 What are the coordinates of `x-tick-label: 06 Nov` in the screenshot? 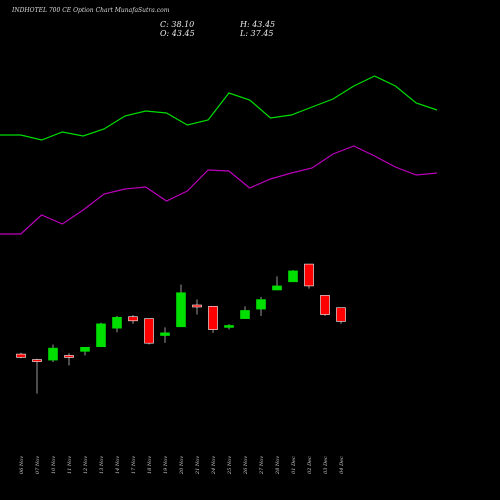 It's located at (22, 465).